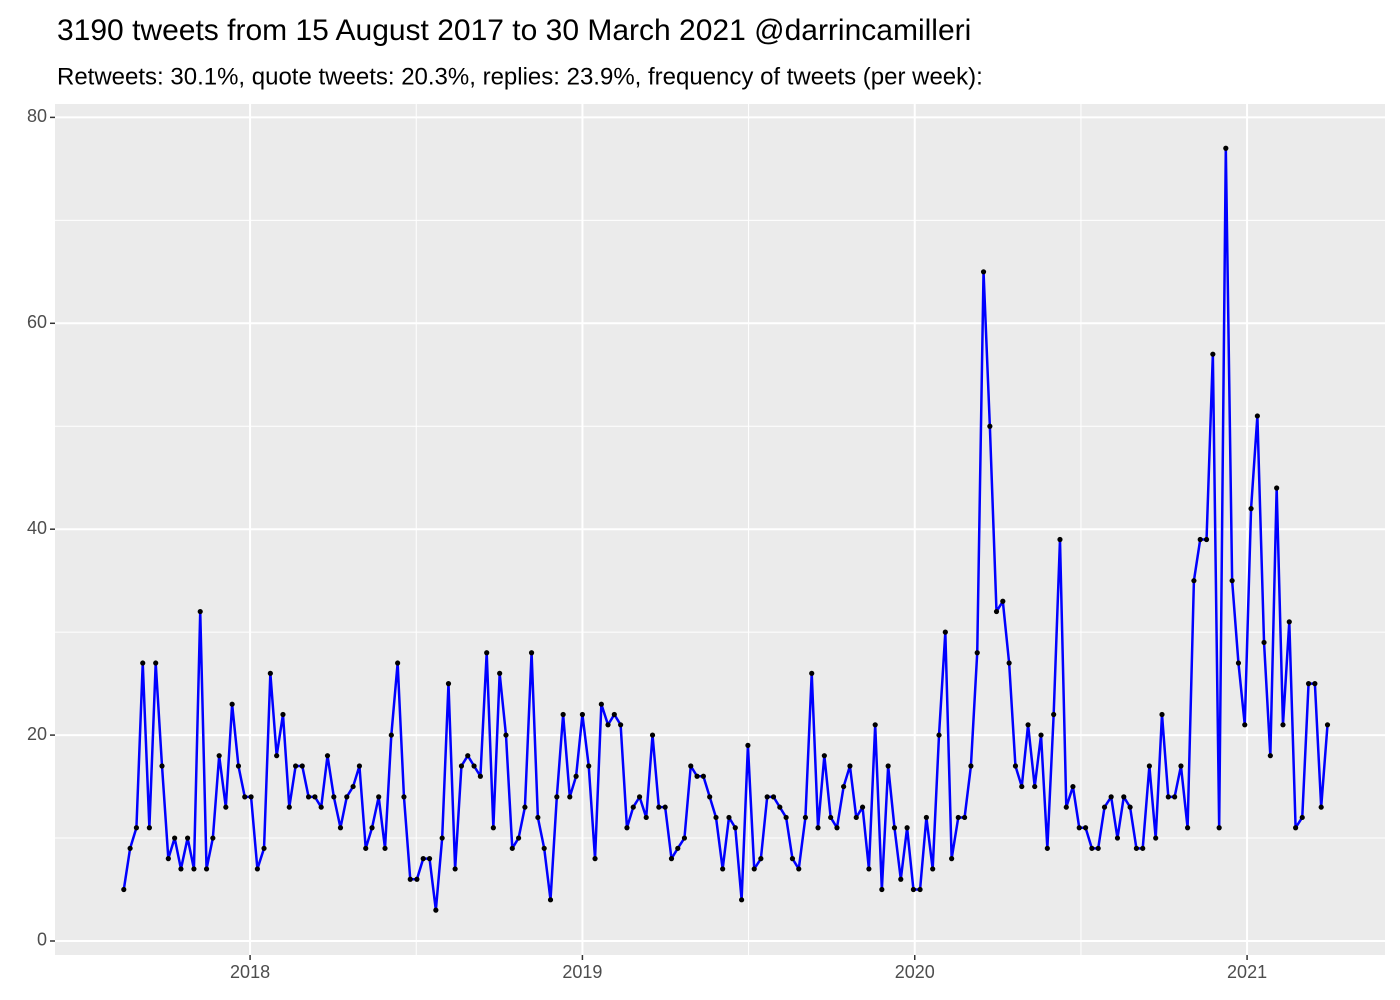 This screenshot has width=1400, height=1000. I want to click on y-tick-label: 80, so click(37, 116).